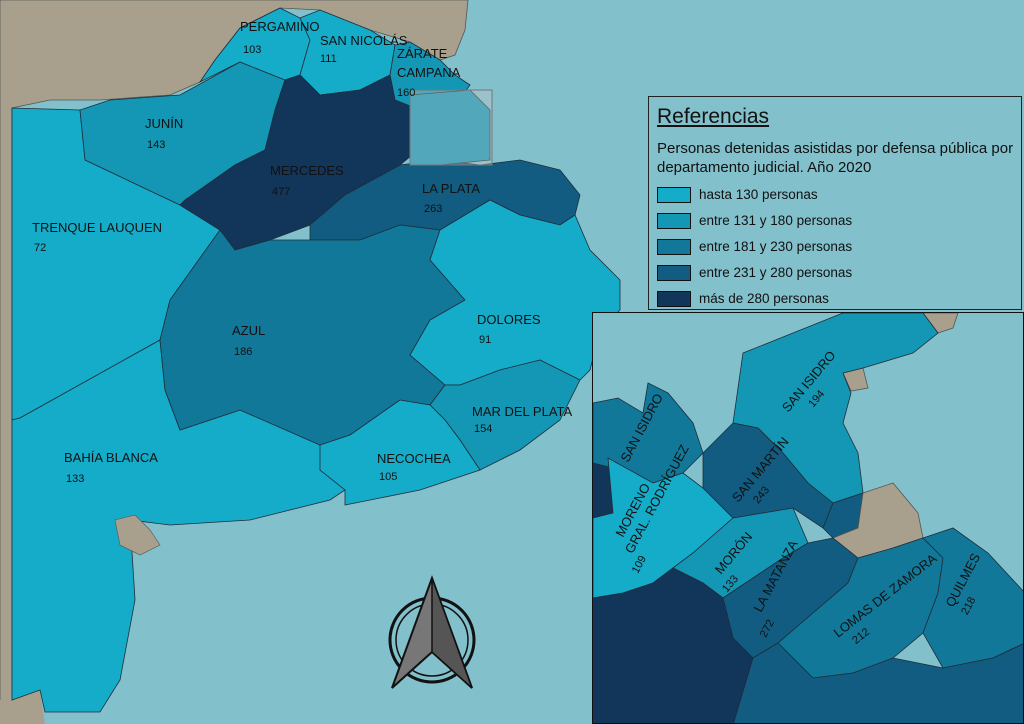 The height and width of the screenshot is (724, 1024). What do you see at coordinates (137, 535) in the screenshot?
I see `islands` at bounding box center [137, 535].